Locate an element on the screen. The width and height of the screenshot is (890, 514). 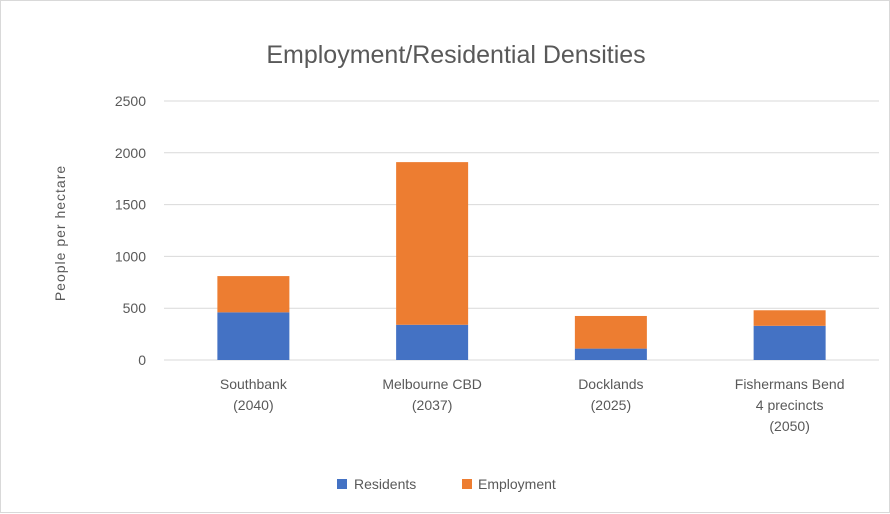
legend-label-employment: Employment is located at coordinates (517, 484).